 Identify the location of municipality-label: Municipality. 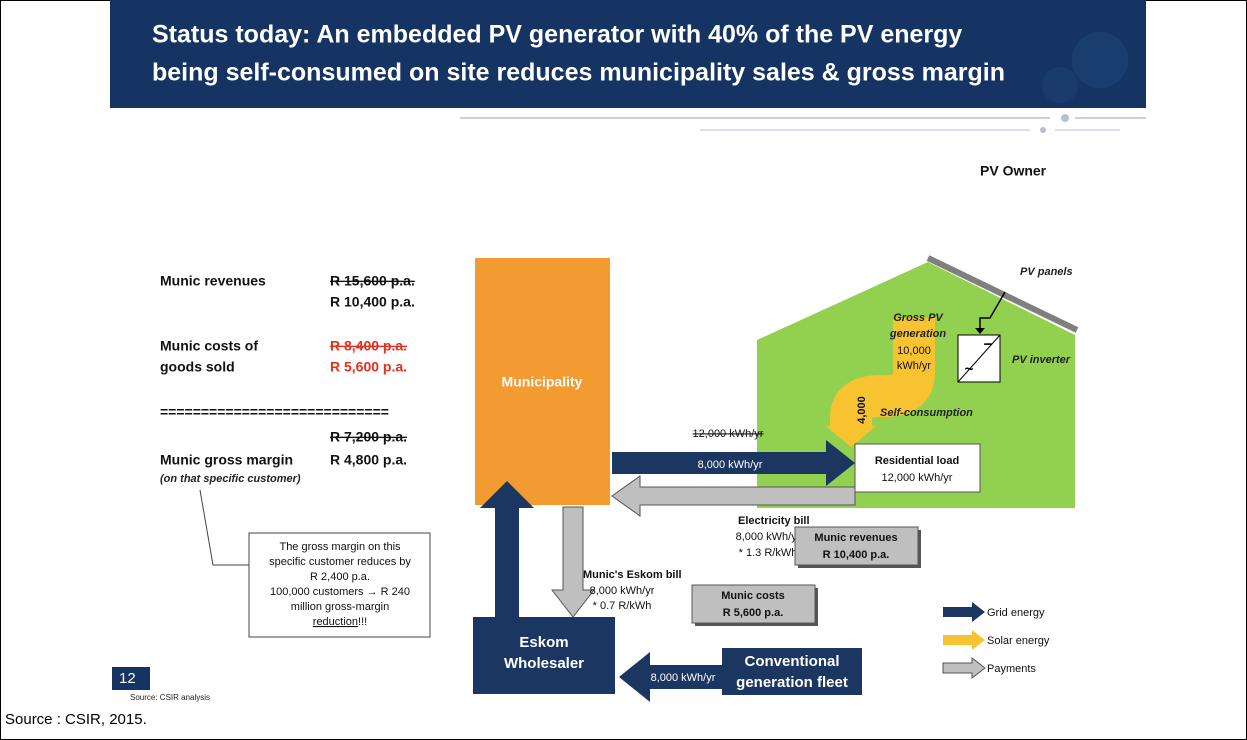
(542, 382).